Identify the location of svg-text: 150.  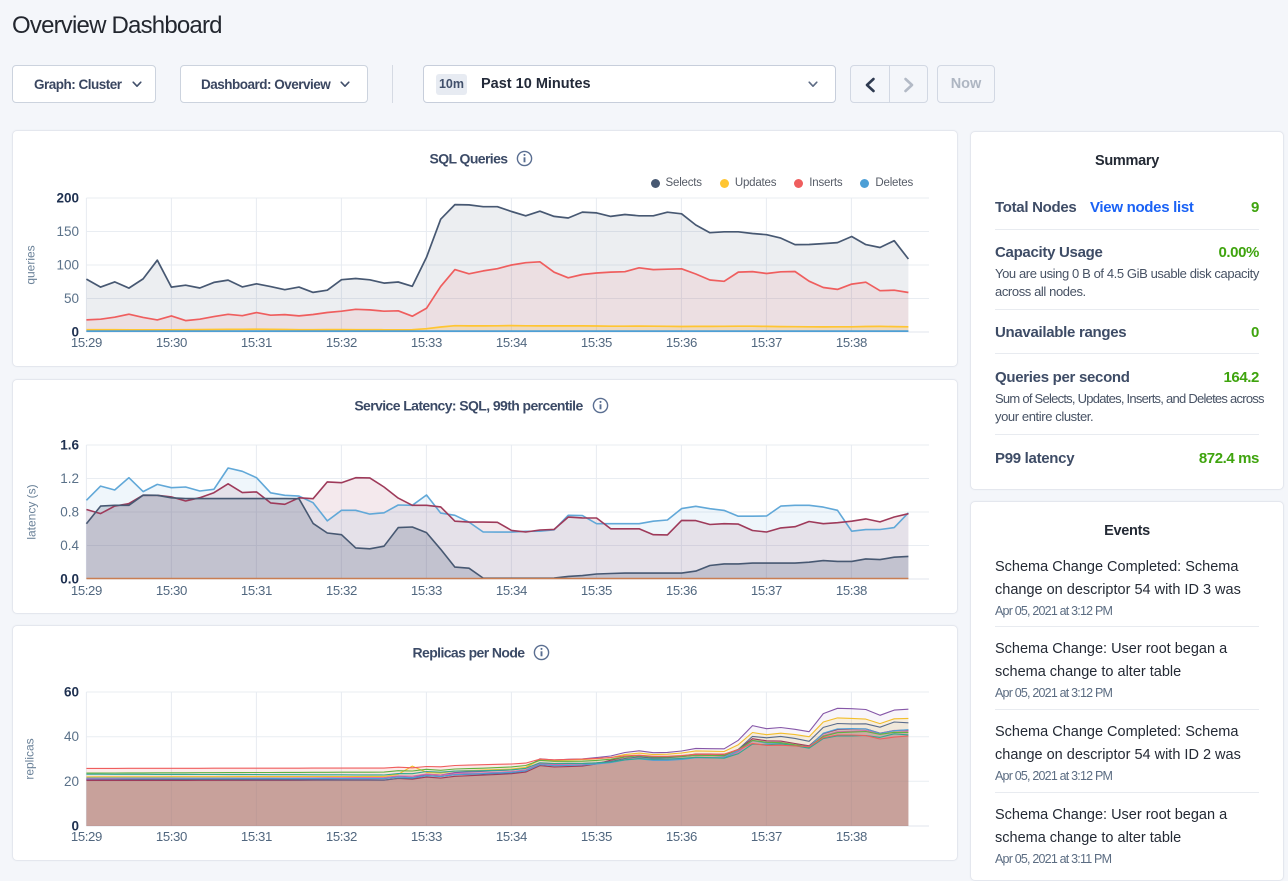
(67, 231).